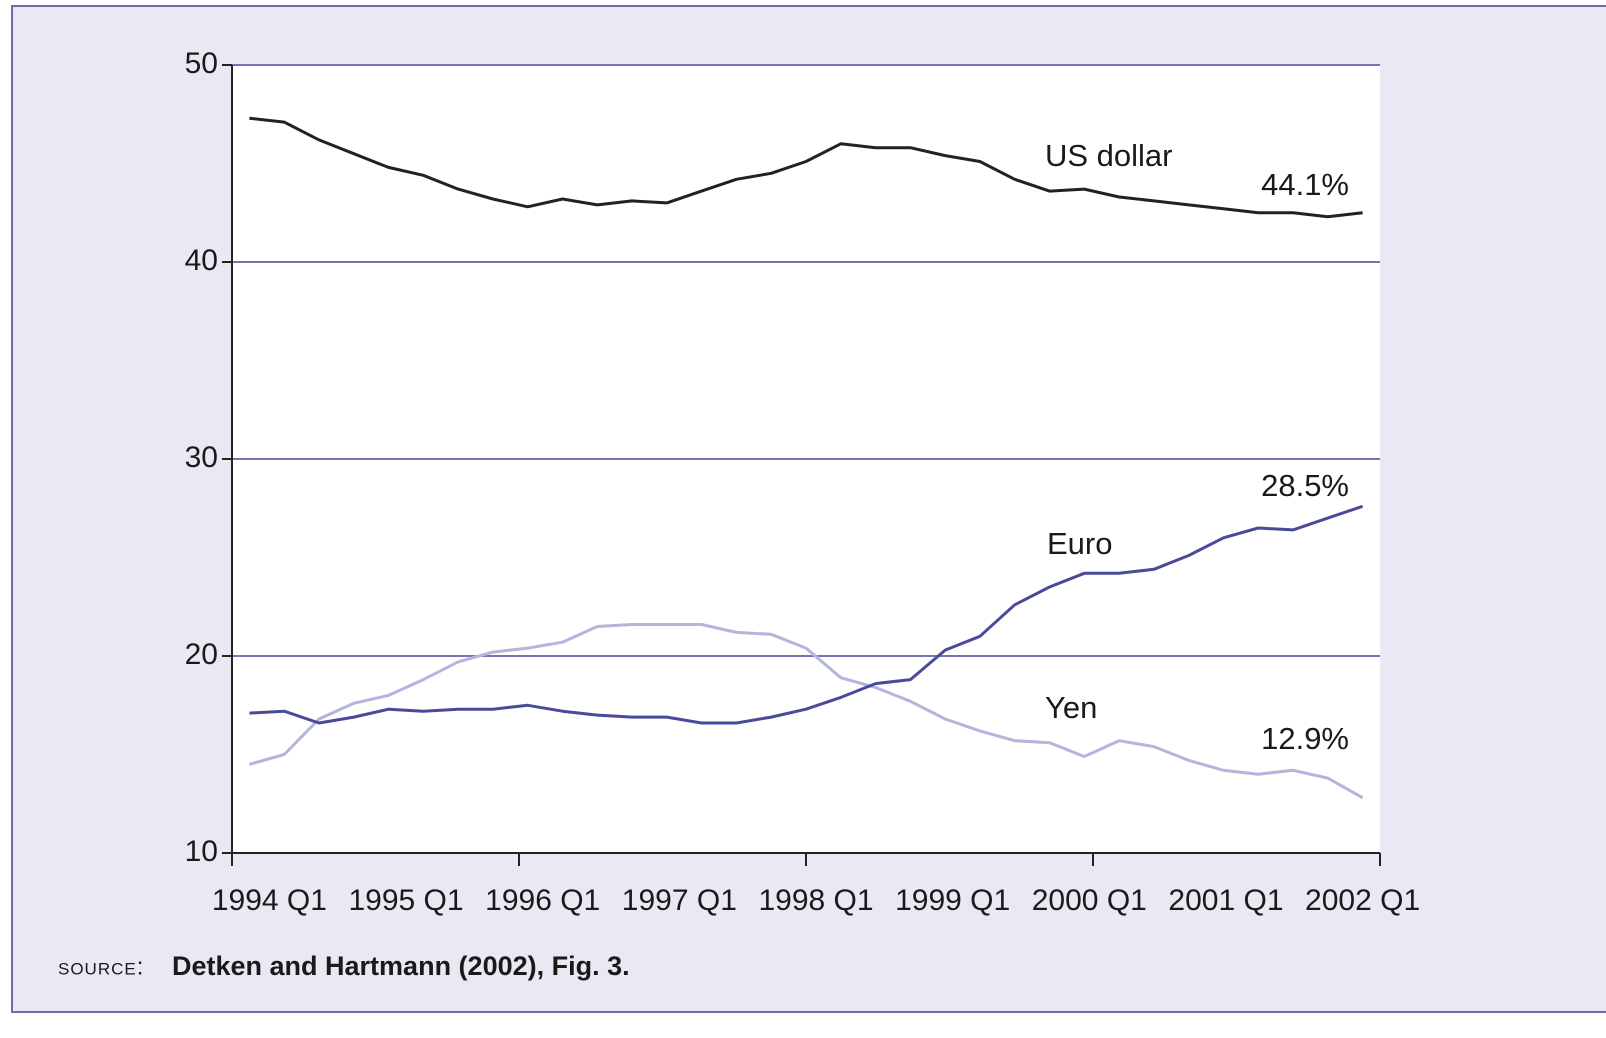 This screenshot has width=1606, height=1038. What do you see at coordinates (201, 457) in the screenshot?
I see `y-tick-label: 30` at bounding box center [201, 457].